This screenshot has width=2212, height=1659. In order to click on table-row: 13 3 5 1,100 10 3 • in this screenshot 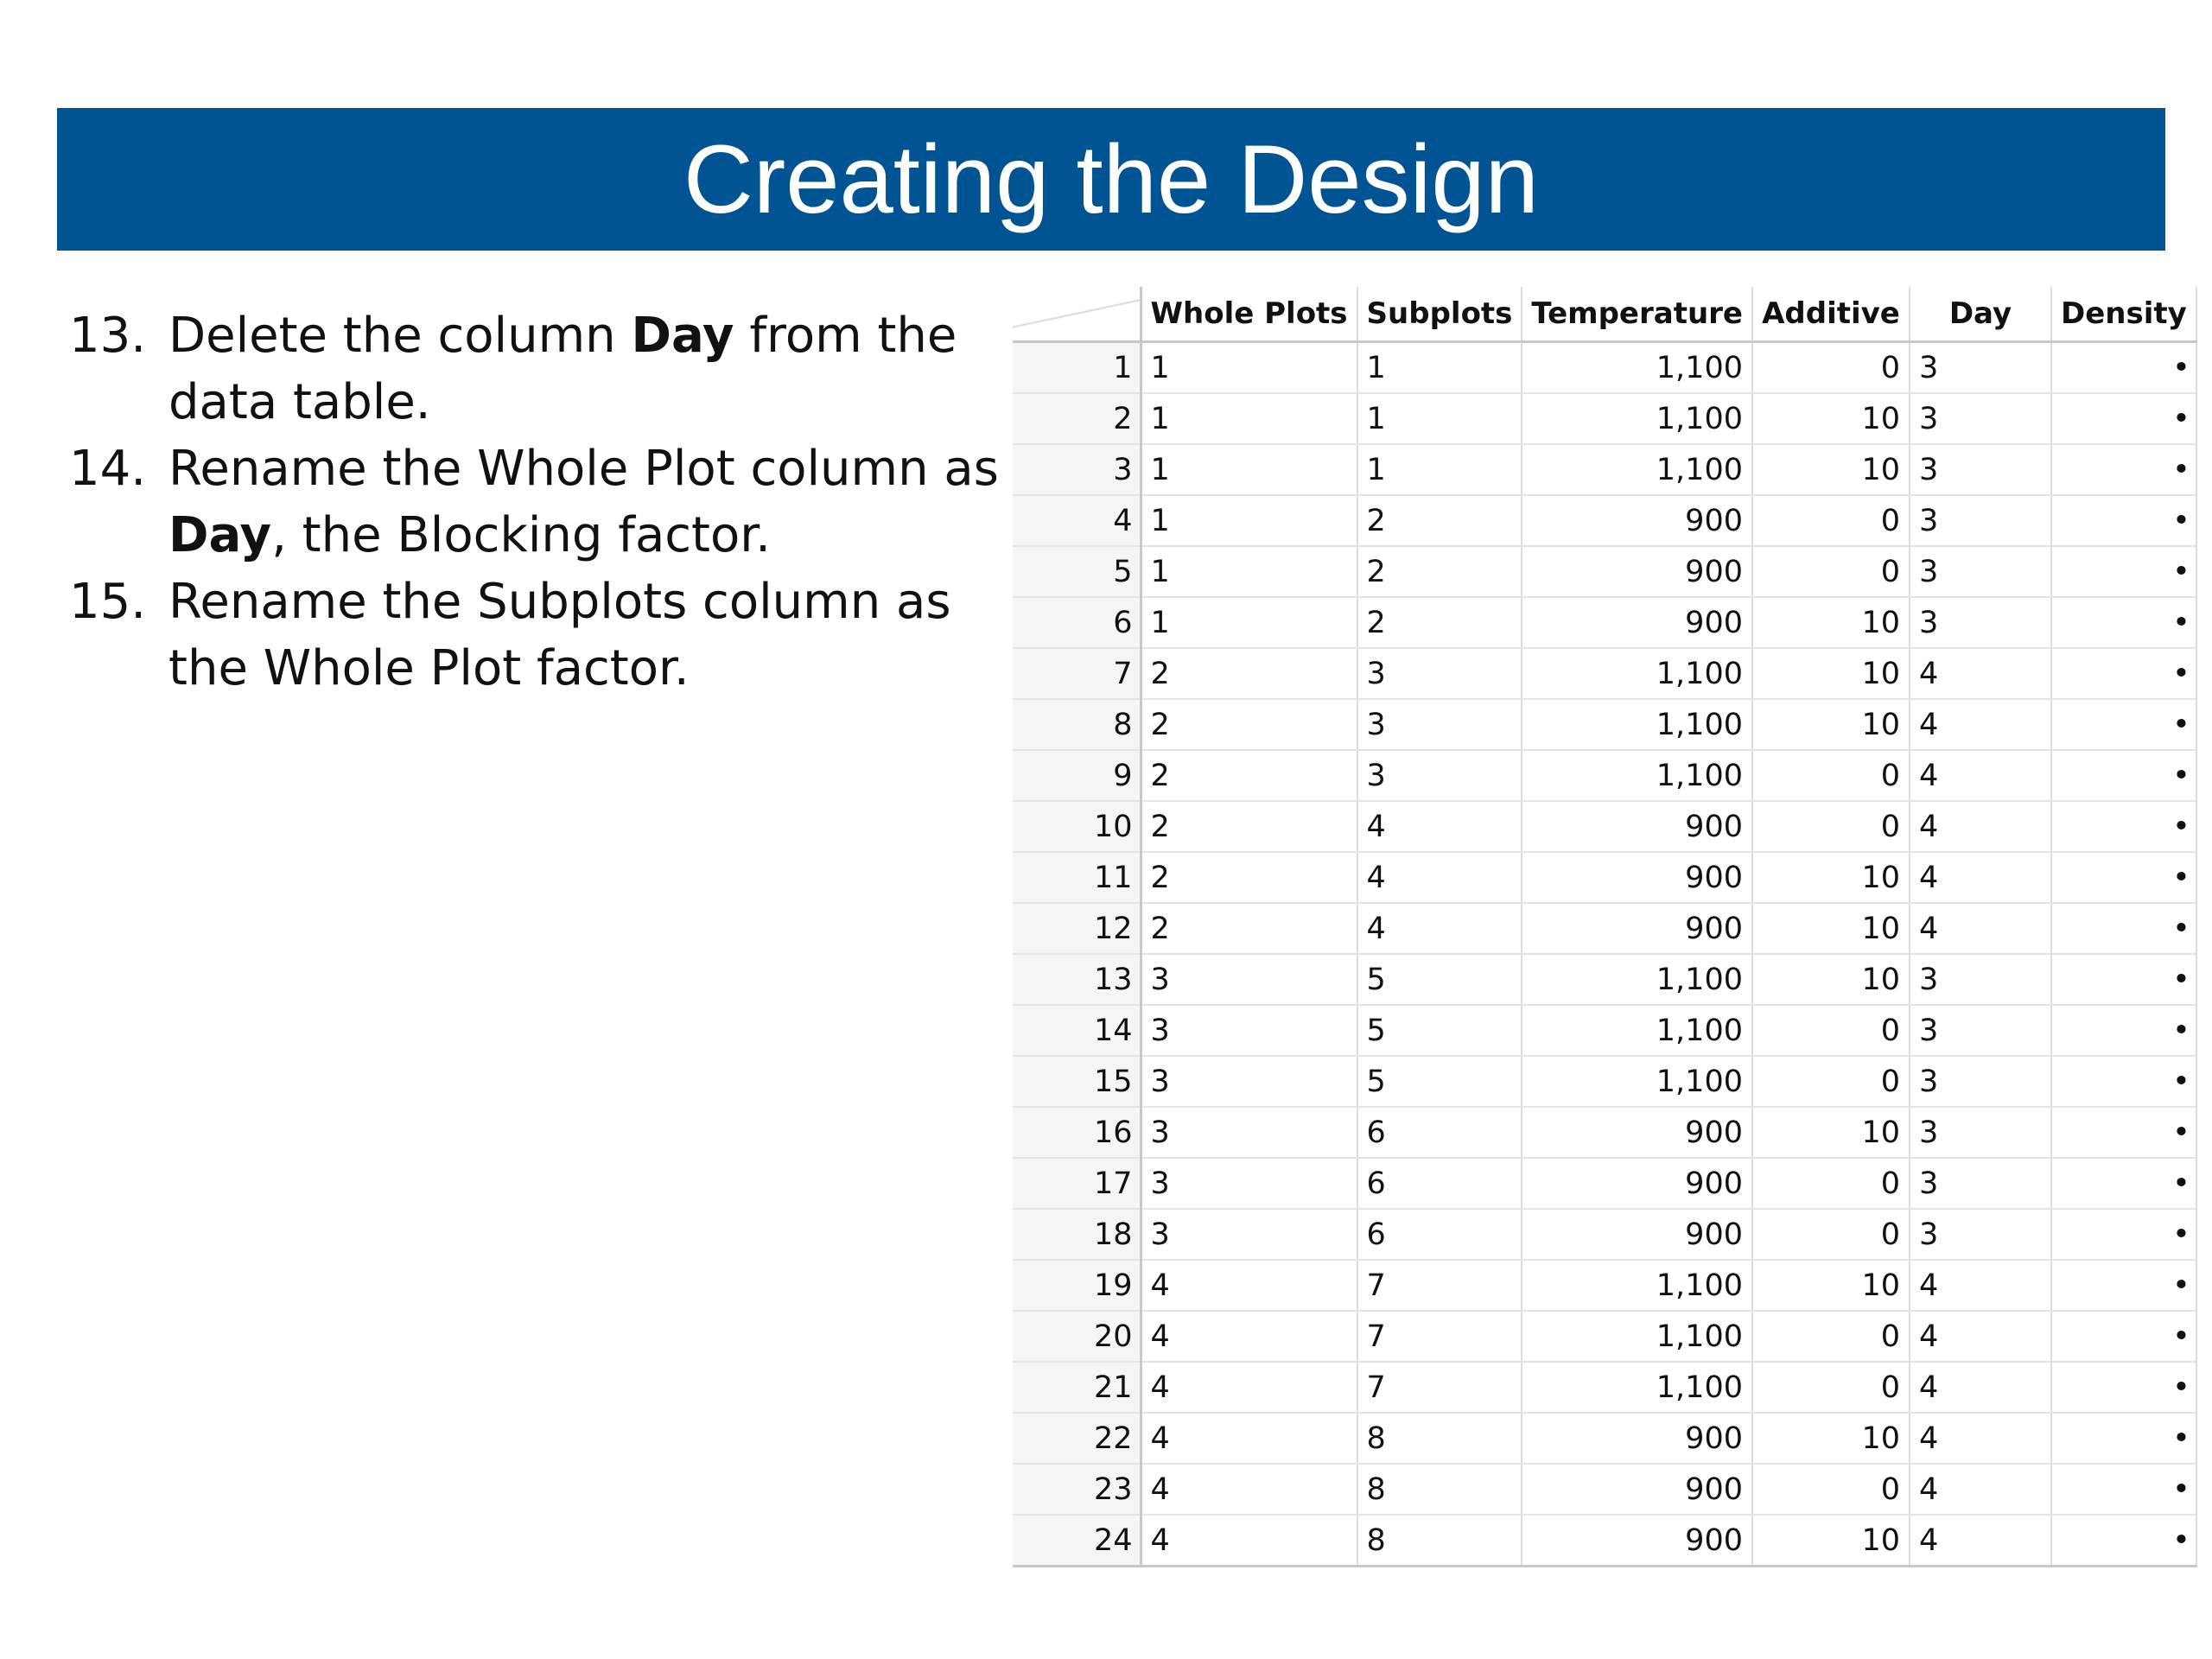, I will do `click(1605, 980)`.